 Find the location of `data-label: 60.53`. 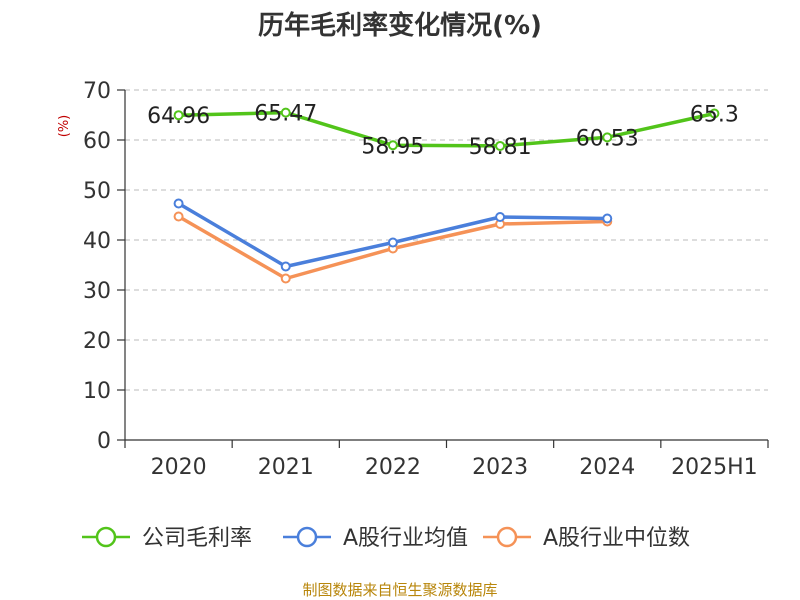

data-label: 60.53 is located at coordinates (607, 138).